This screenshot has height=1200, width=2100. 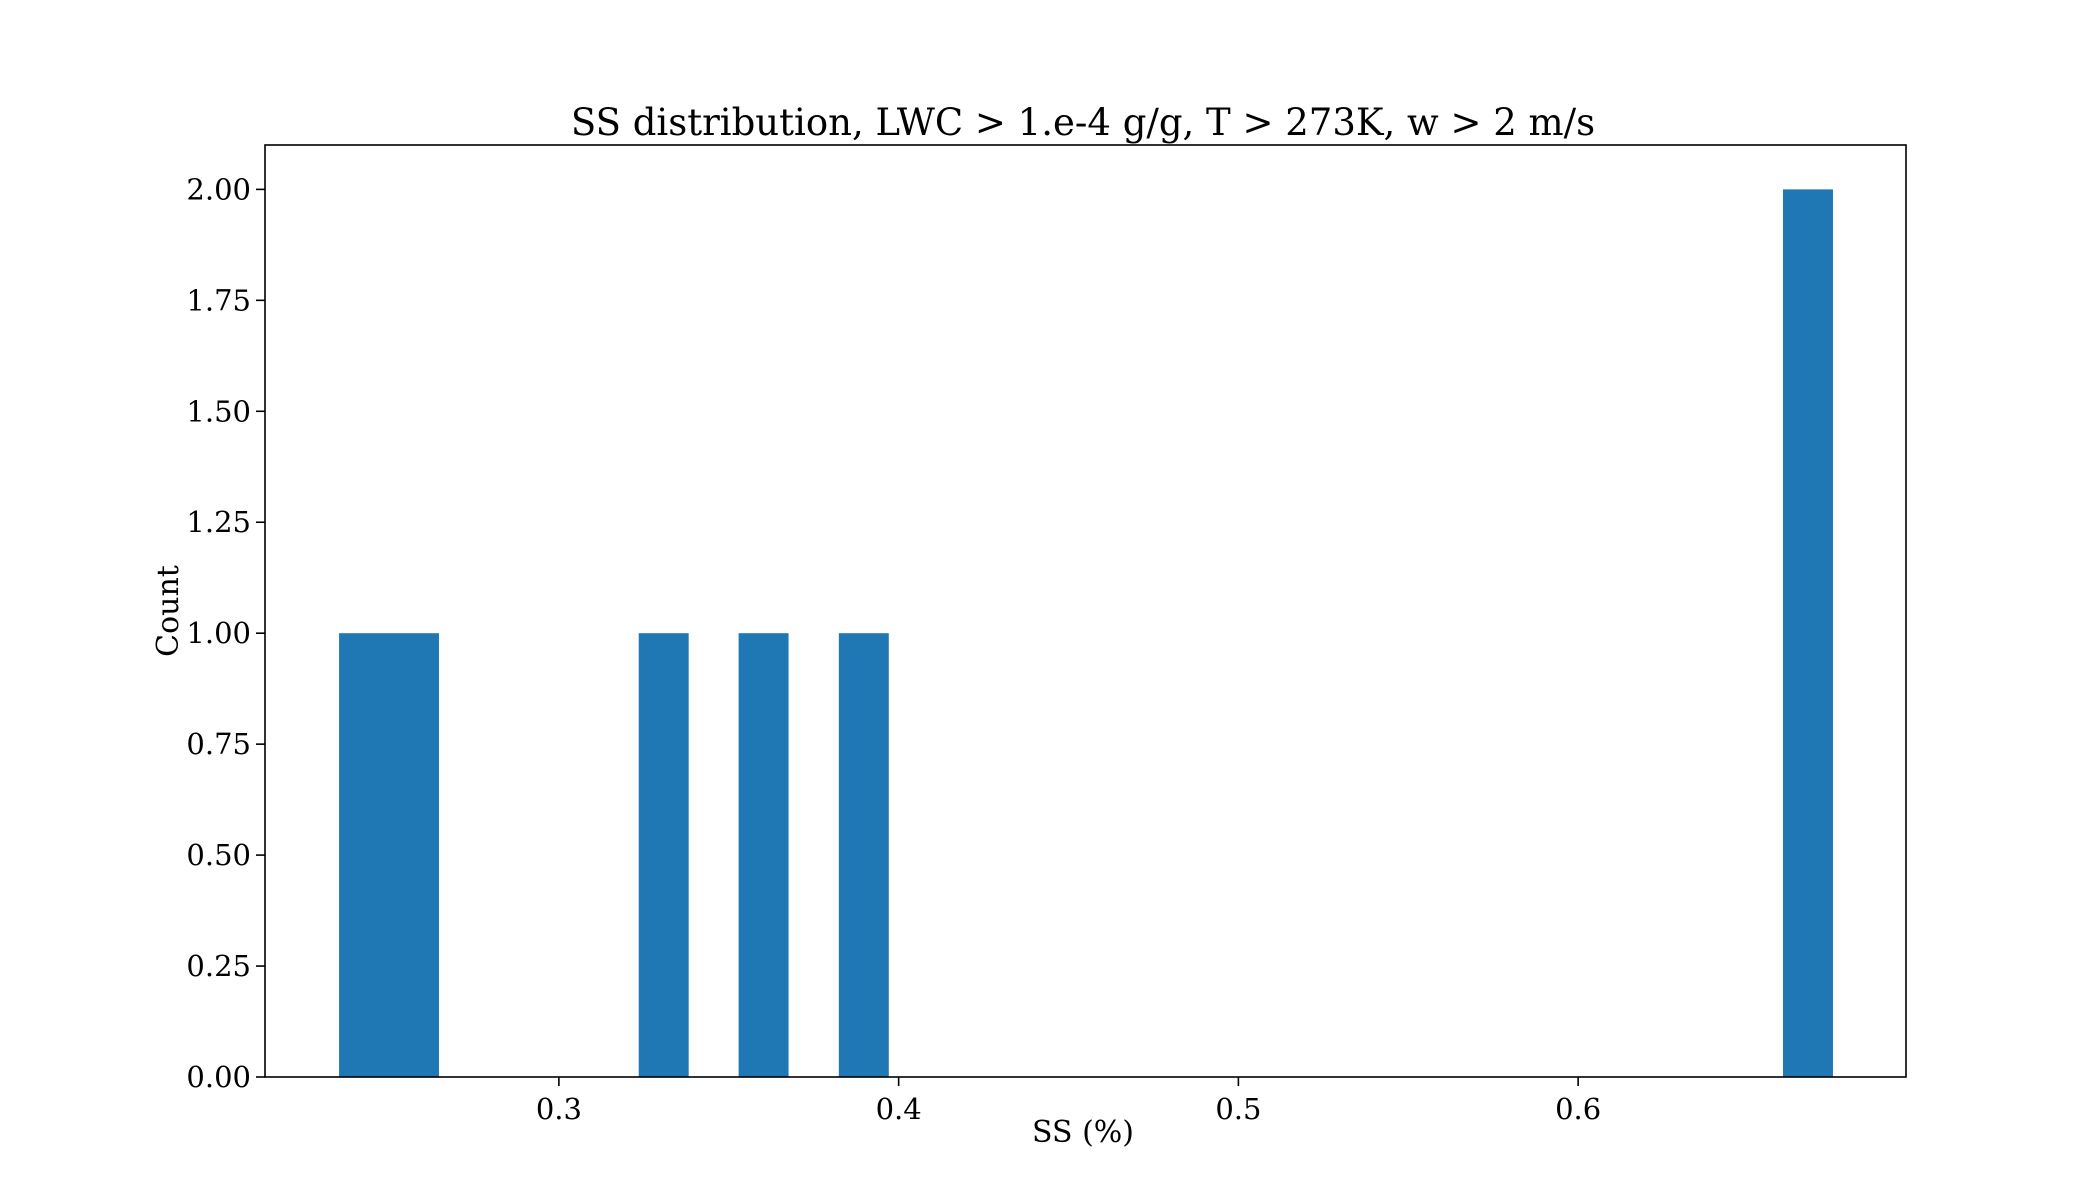 I want to click on x-axis-label: SS (%), so click(x=1083, y=1132).